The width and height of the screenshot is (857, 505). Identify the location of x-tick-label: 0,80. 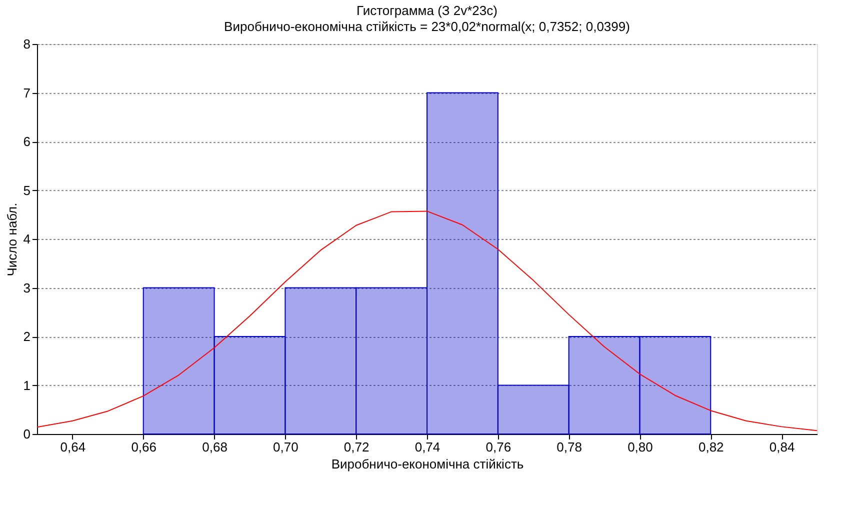
(640, 447).